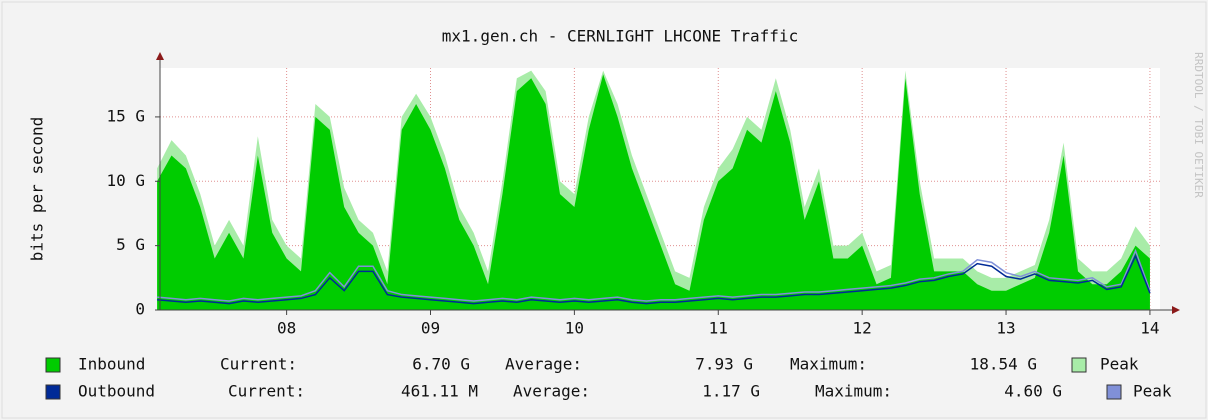 This screenshot has height=420, width=1208. Describe the element at coordinates (111, 364) in the screenshot. I see `legend-label: Inbound` at that location.